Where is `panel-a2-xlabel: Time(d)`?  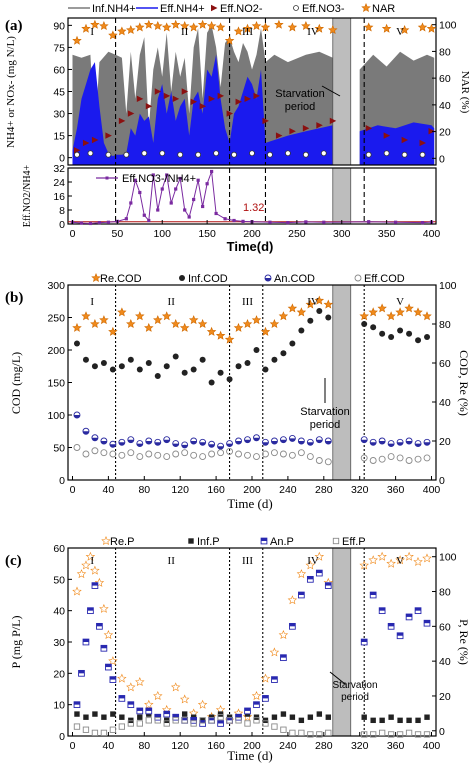 panel-a2-xlabel: Time(d) is located at coordinates (250, 246).